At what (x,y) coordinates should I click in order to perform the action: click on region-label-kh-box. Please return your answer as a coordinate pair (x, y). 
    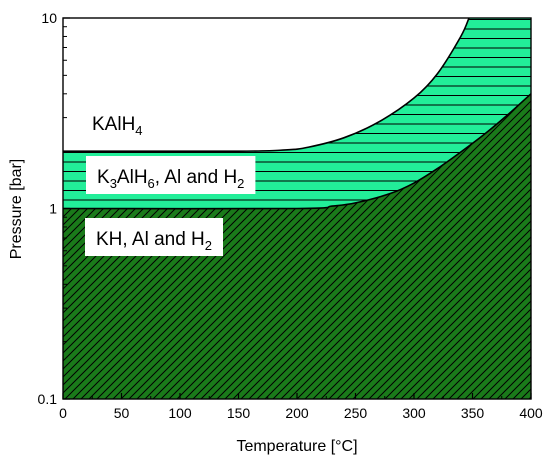
    Looking at the image, I should click on (154, 237).